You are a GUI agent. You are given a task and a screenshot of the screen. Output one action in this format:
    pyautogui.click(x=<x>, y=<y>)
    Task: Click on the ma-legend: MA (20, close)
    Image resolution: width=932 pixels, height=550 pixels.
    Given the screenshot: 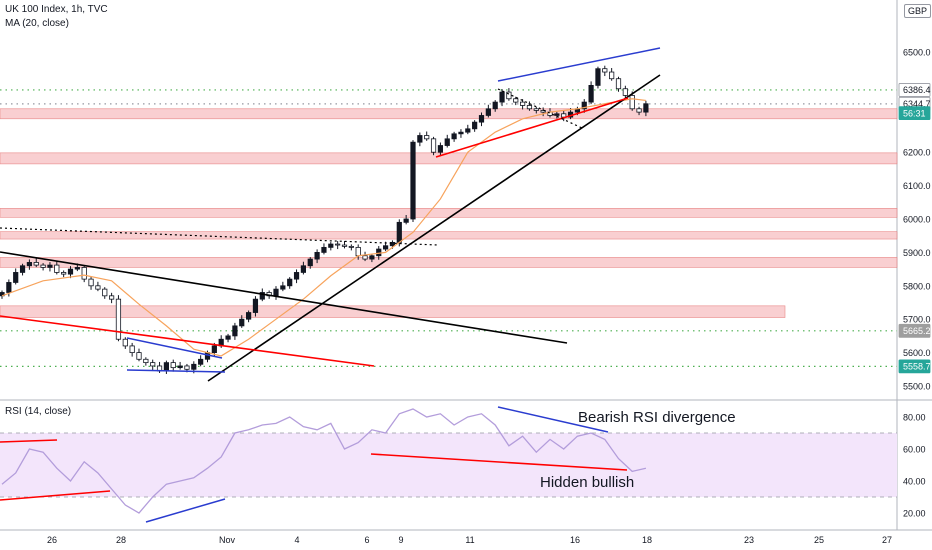 What is the action you would take?
    pyautogui.click(x=37, y=23)
    